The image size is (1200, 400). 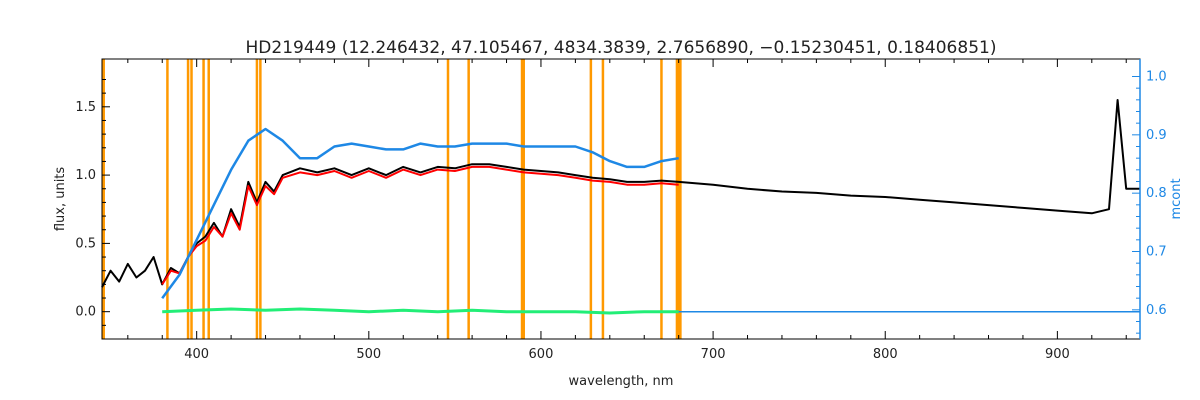 I want to click on y-axis-label: flux, units, so click(x=60, y=199).